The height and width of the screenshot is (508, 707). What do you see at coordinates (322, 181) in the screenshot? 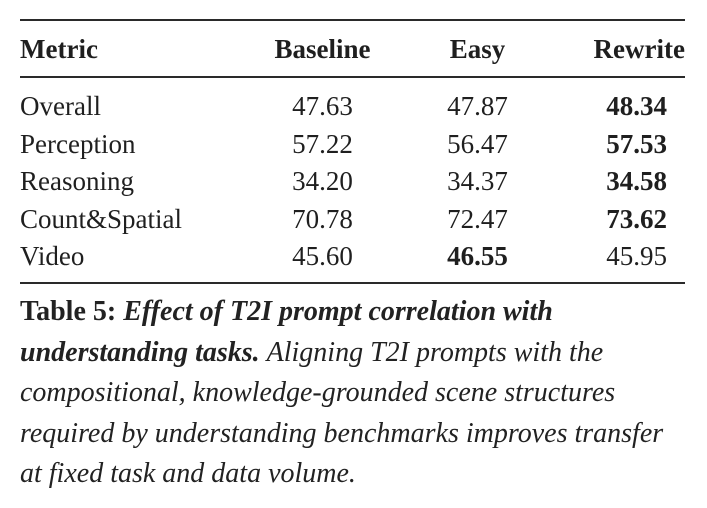
I see `baseline-cell: 34.20` at bounding box center [322, 181].